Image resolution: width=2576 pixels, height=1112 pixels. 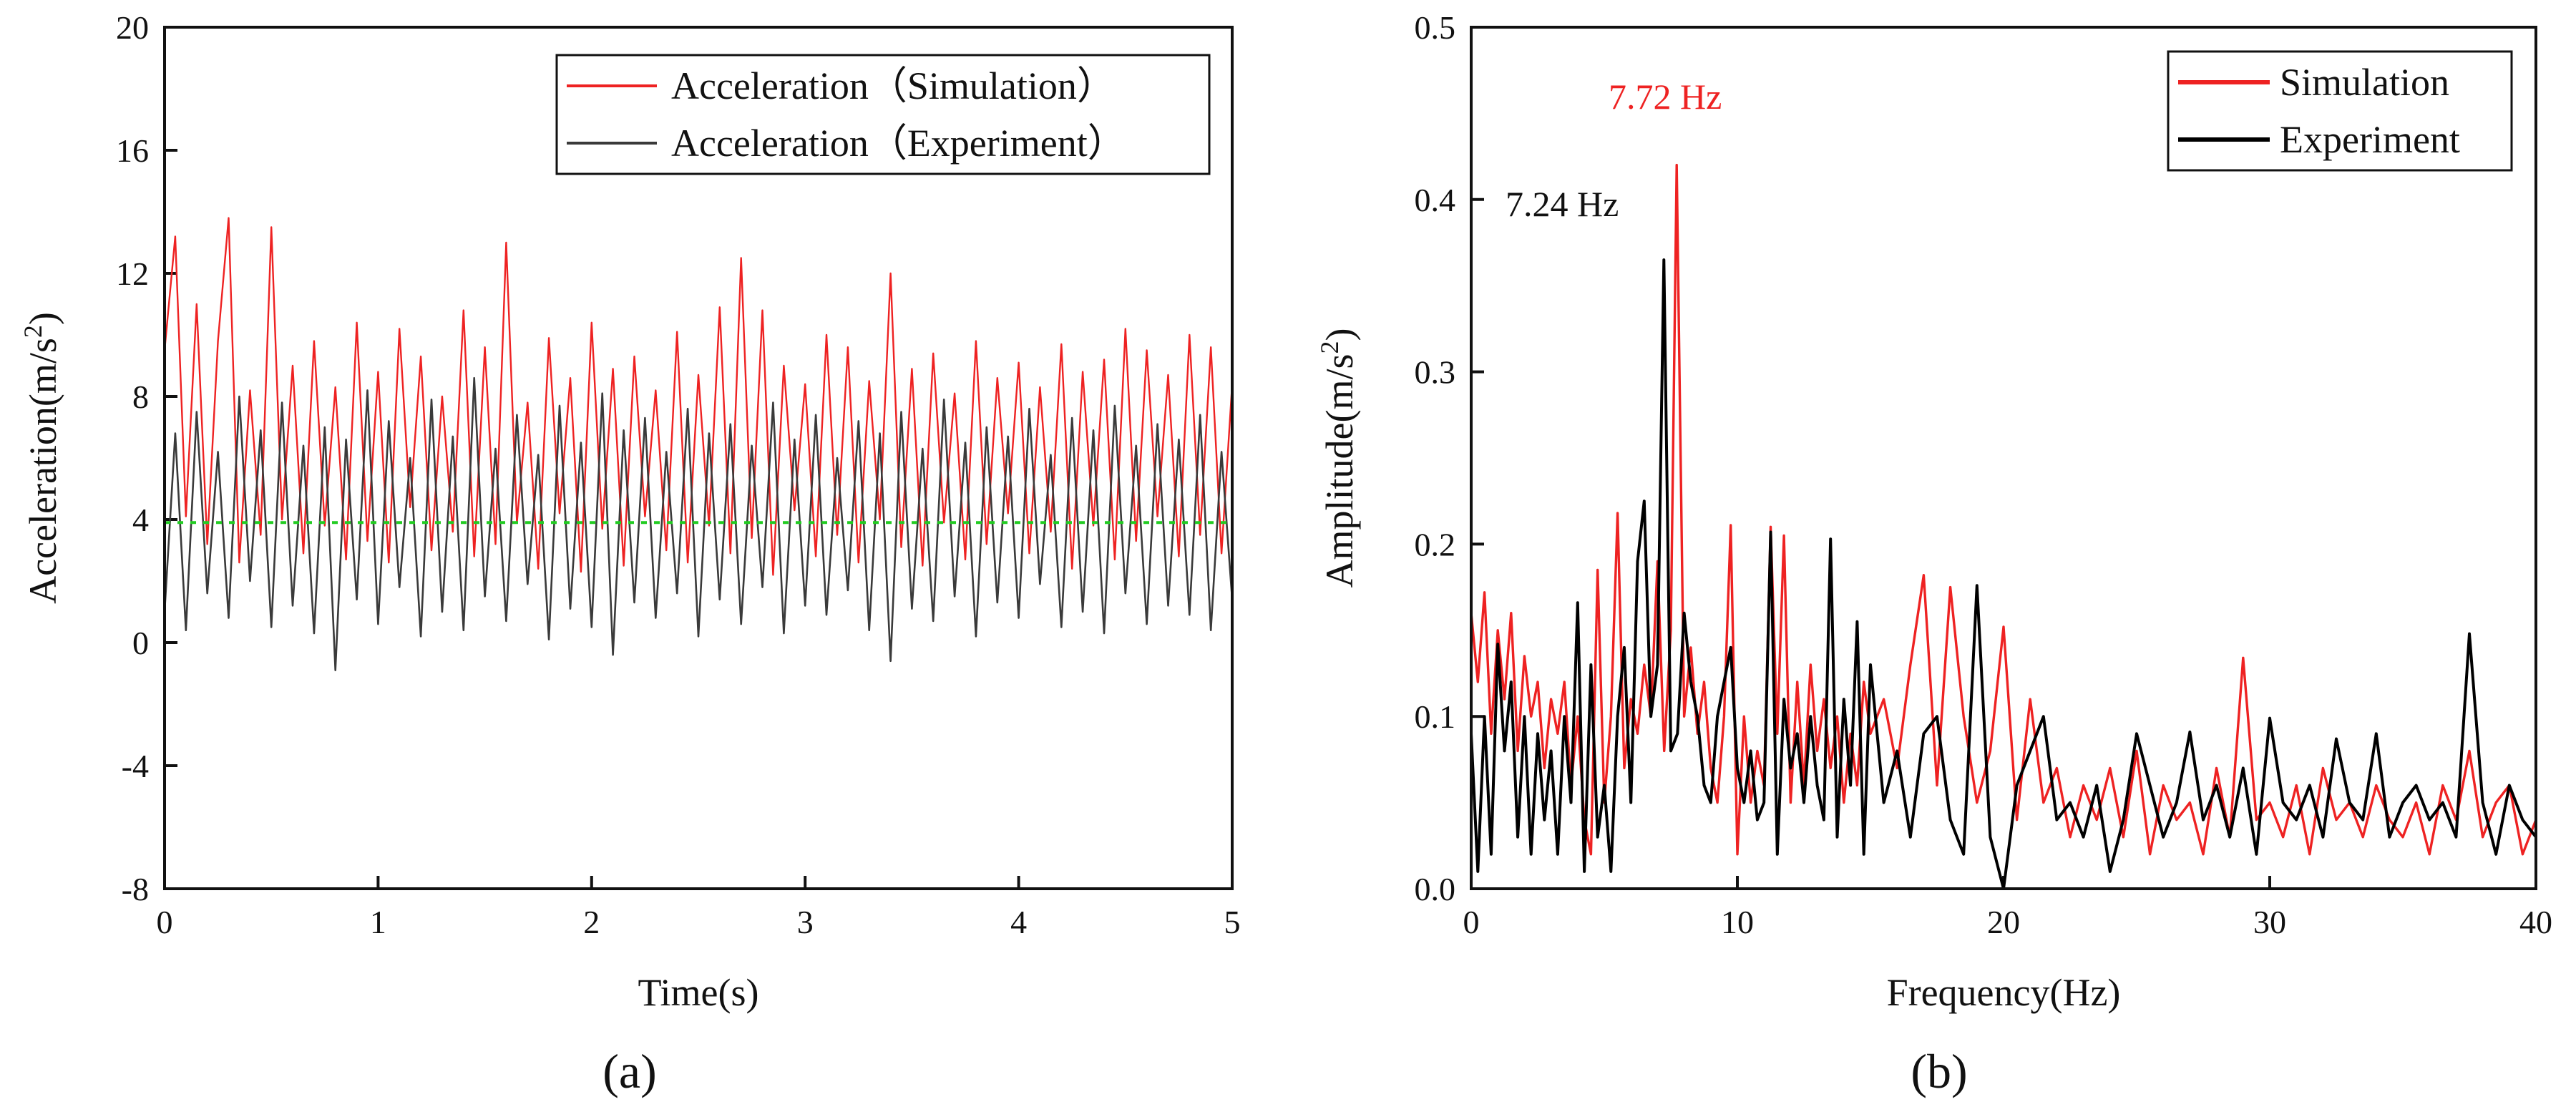 I want to click on chart-a-ylabel: Acceleration(m/s2), so click(x=41, y=458).